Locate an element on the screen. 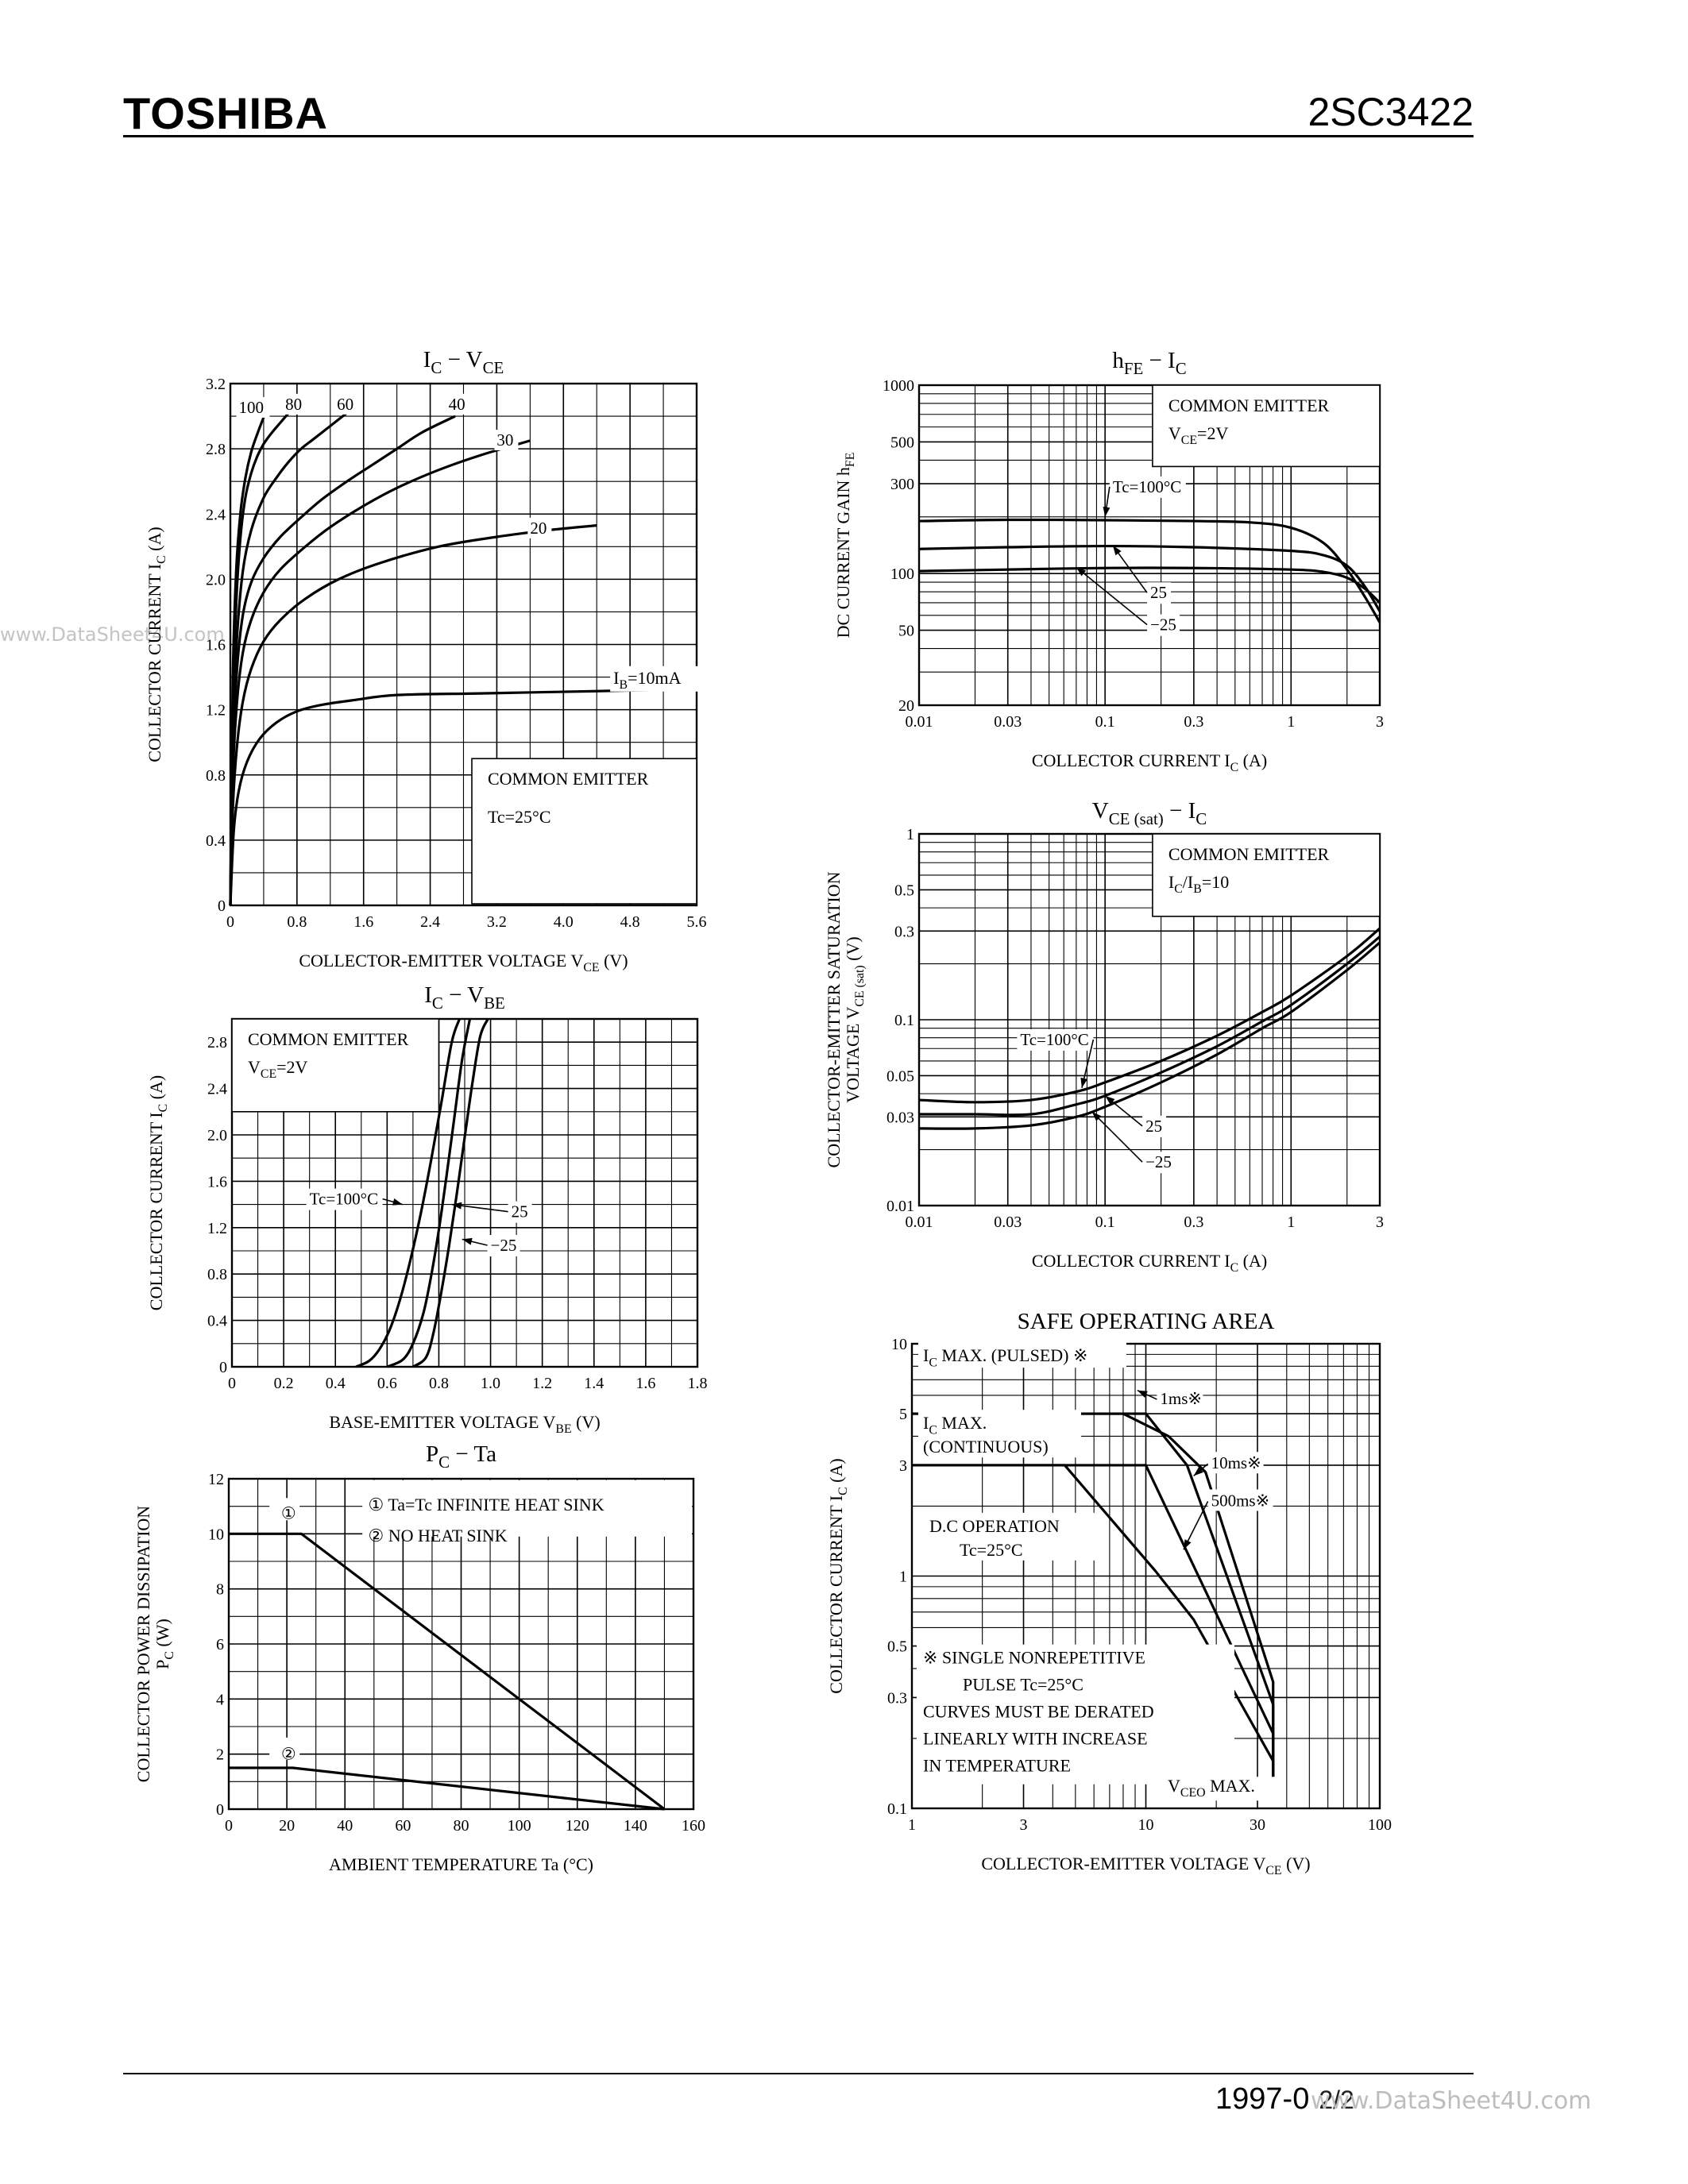 This screenshot has width=1688, height=2184. x-axis-label: COLLECTOR CURRENT IC (A) is located at coordinates (1150, 1263).